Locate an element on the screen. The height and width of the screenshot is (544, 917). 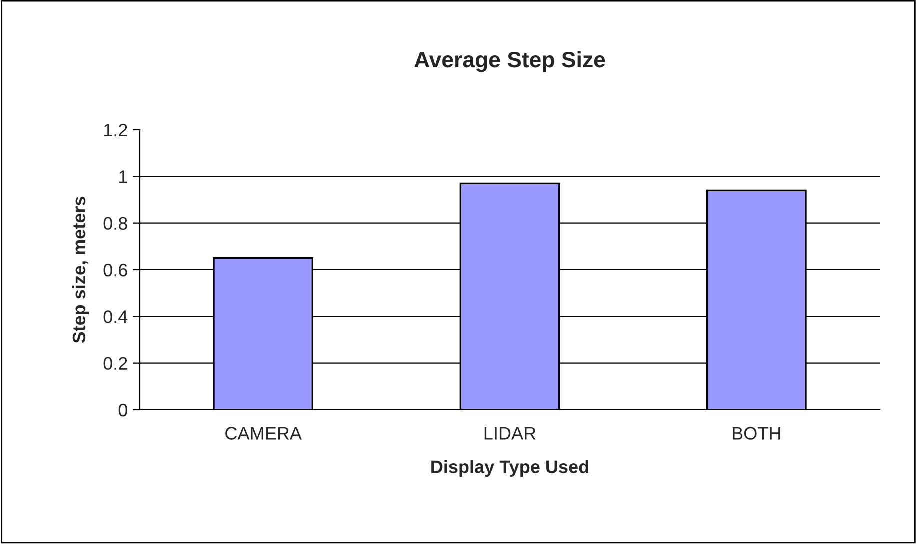
y-tick-label: 0.8 is located at coordinates (116, 223).